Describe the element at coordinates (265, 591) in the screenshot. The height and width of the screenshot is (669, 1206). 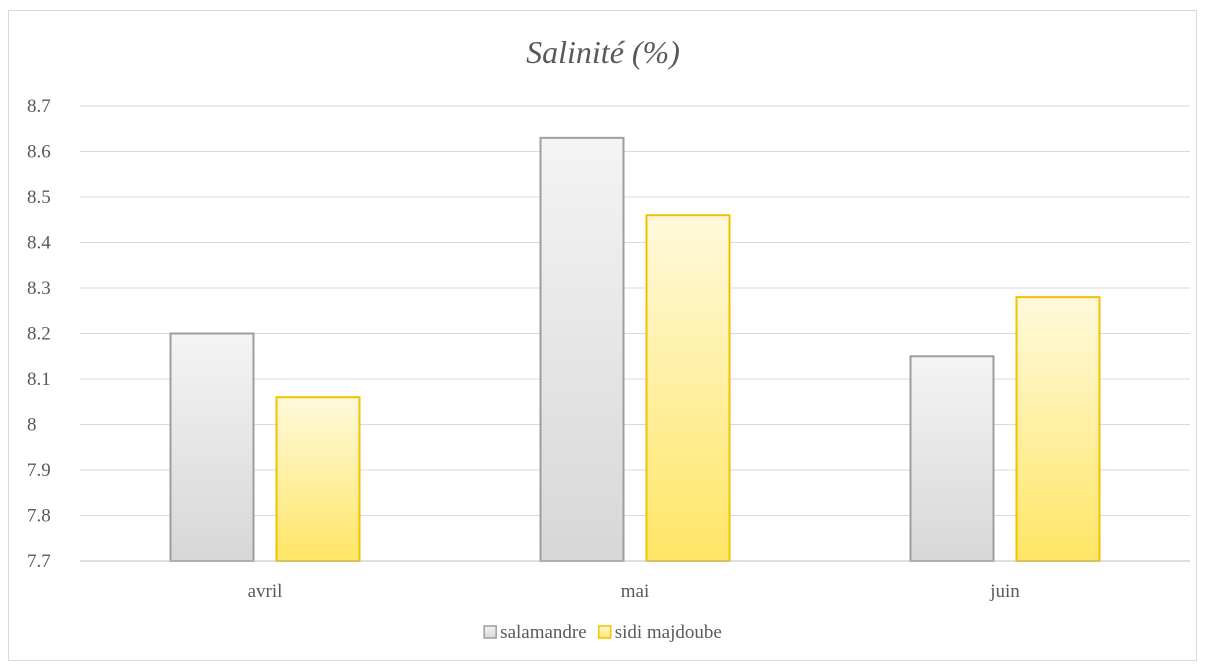
I see `x-tick-label: avril` at that location.